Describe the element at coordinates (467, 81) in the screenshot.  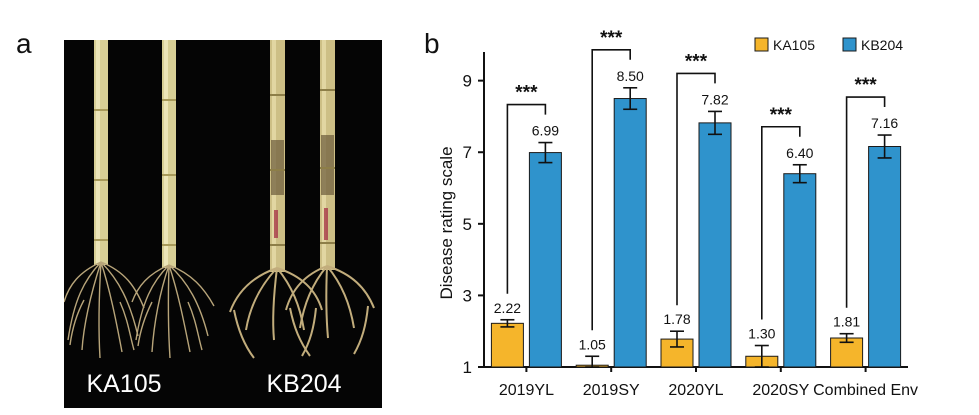
I see `y-tick-label-4: 9` at that location.